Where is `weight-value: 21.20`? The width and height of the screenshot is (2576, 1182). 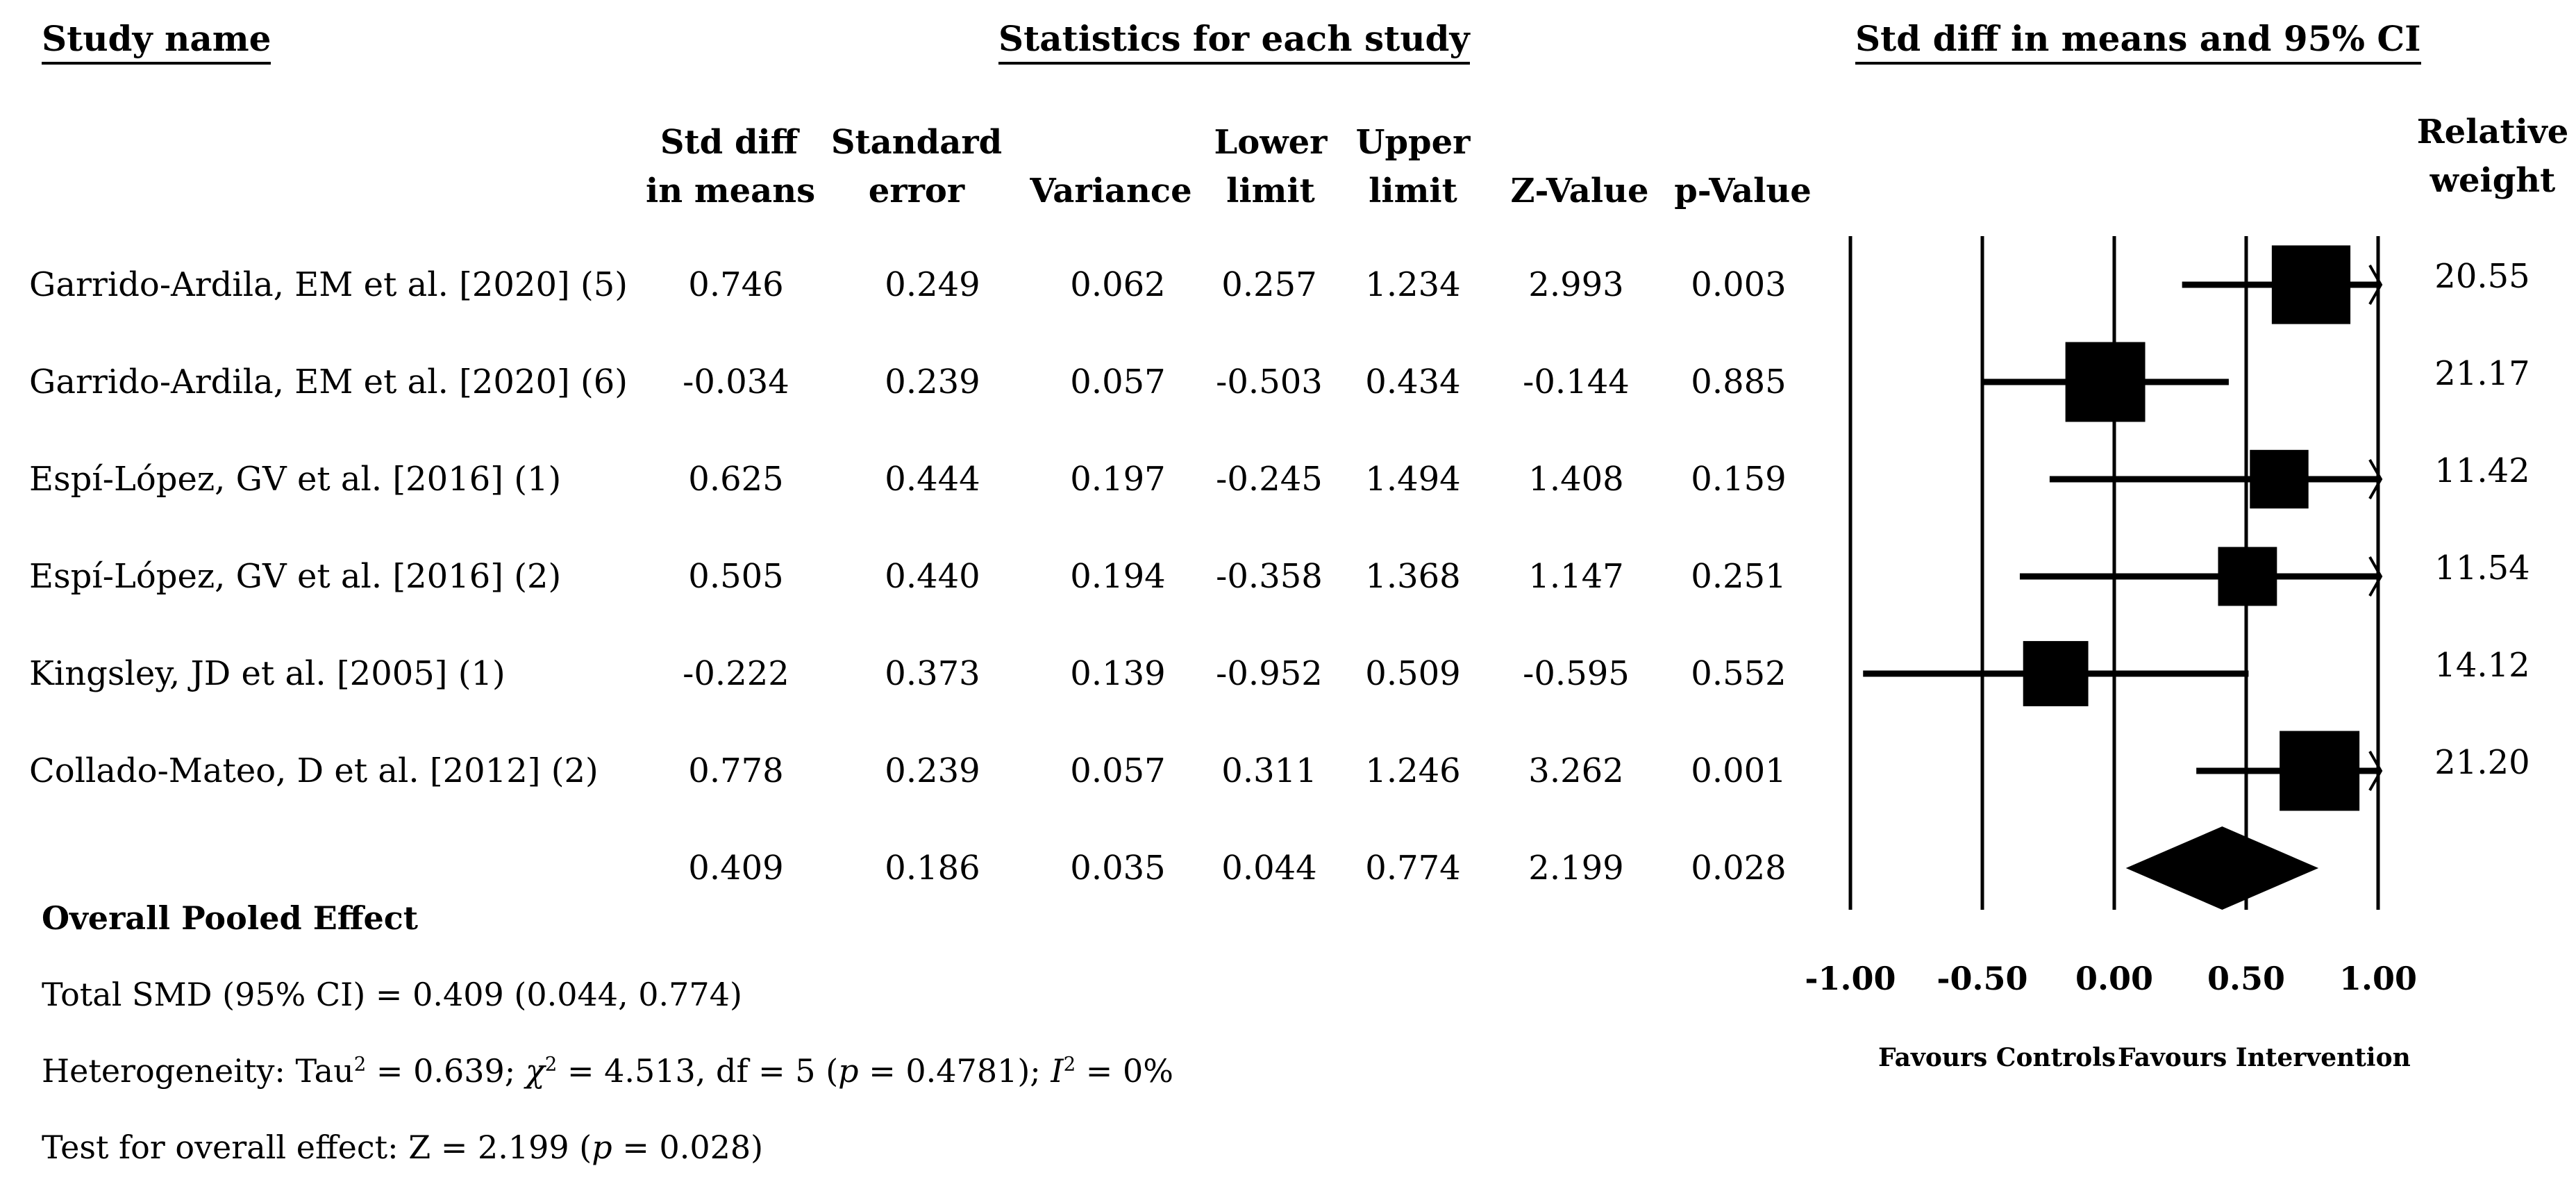 weight-value: 21.20 is located at coordinates (2482, 762).